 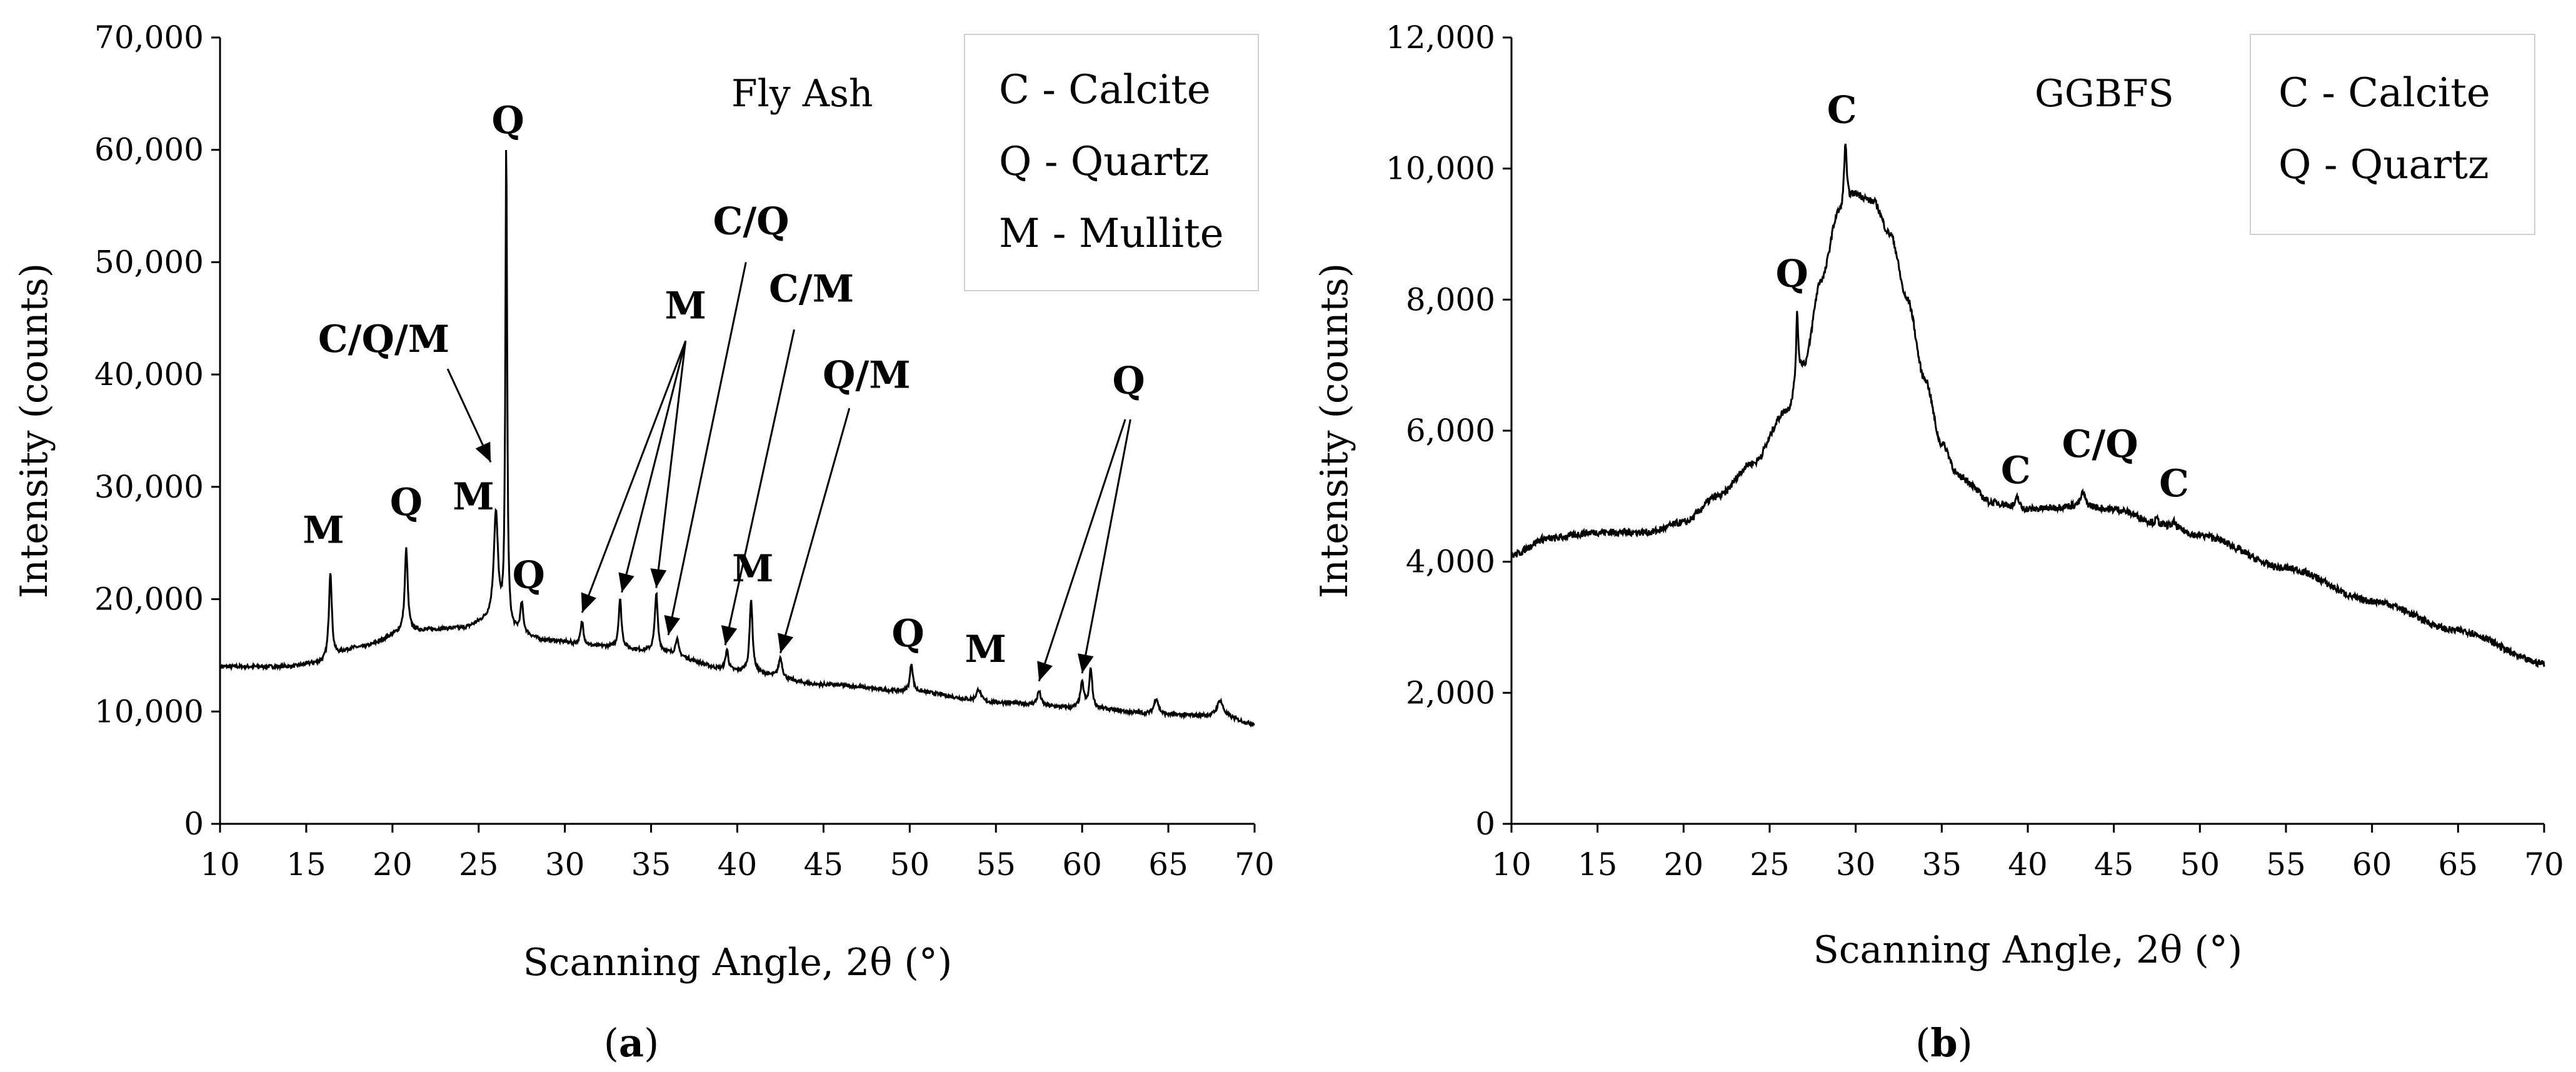 What do you see at coordinates (1450, 562) in the screenshot?
I see `y-tick-label: 4,000` at bounding box center [1450, 562].